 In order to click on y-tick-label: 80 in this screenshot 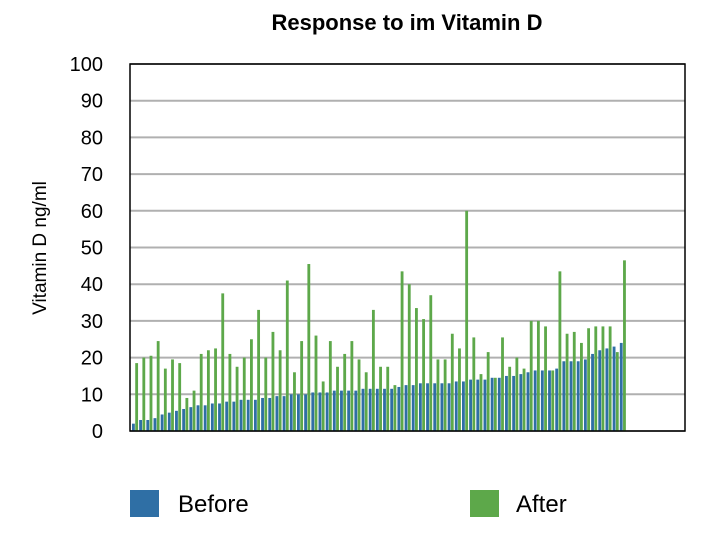, I will do `click(92, 138)`.